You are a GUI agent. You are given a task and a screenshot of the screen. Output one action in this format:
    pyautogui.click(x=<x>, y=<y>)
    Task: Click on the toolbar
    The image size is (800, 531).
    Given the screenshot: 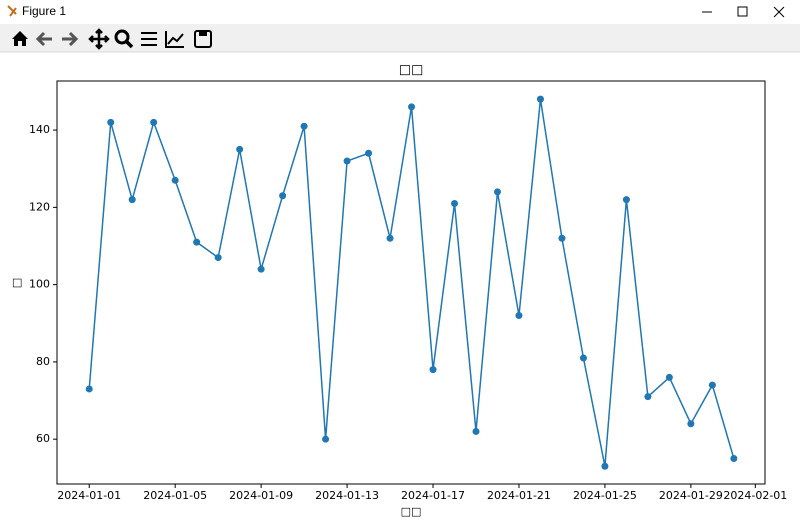 What is the action you would take?
    pyautogui.click(x=400, y=38)
    